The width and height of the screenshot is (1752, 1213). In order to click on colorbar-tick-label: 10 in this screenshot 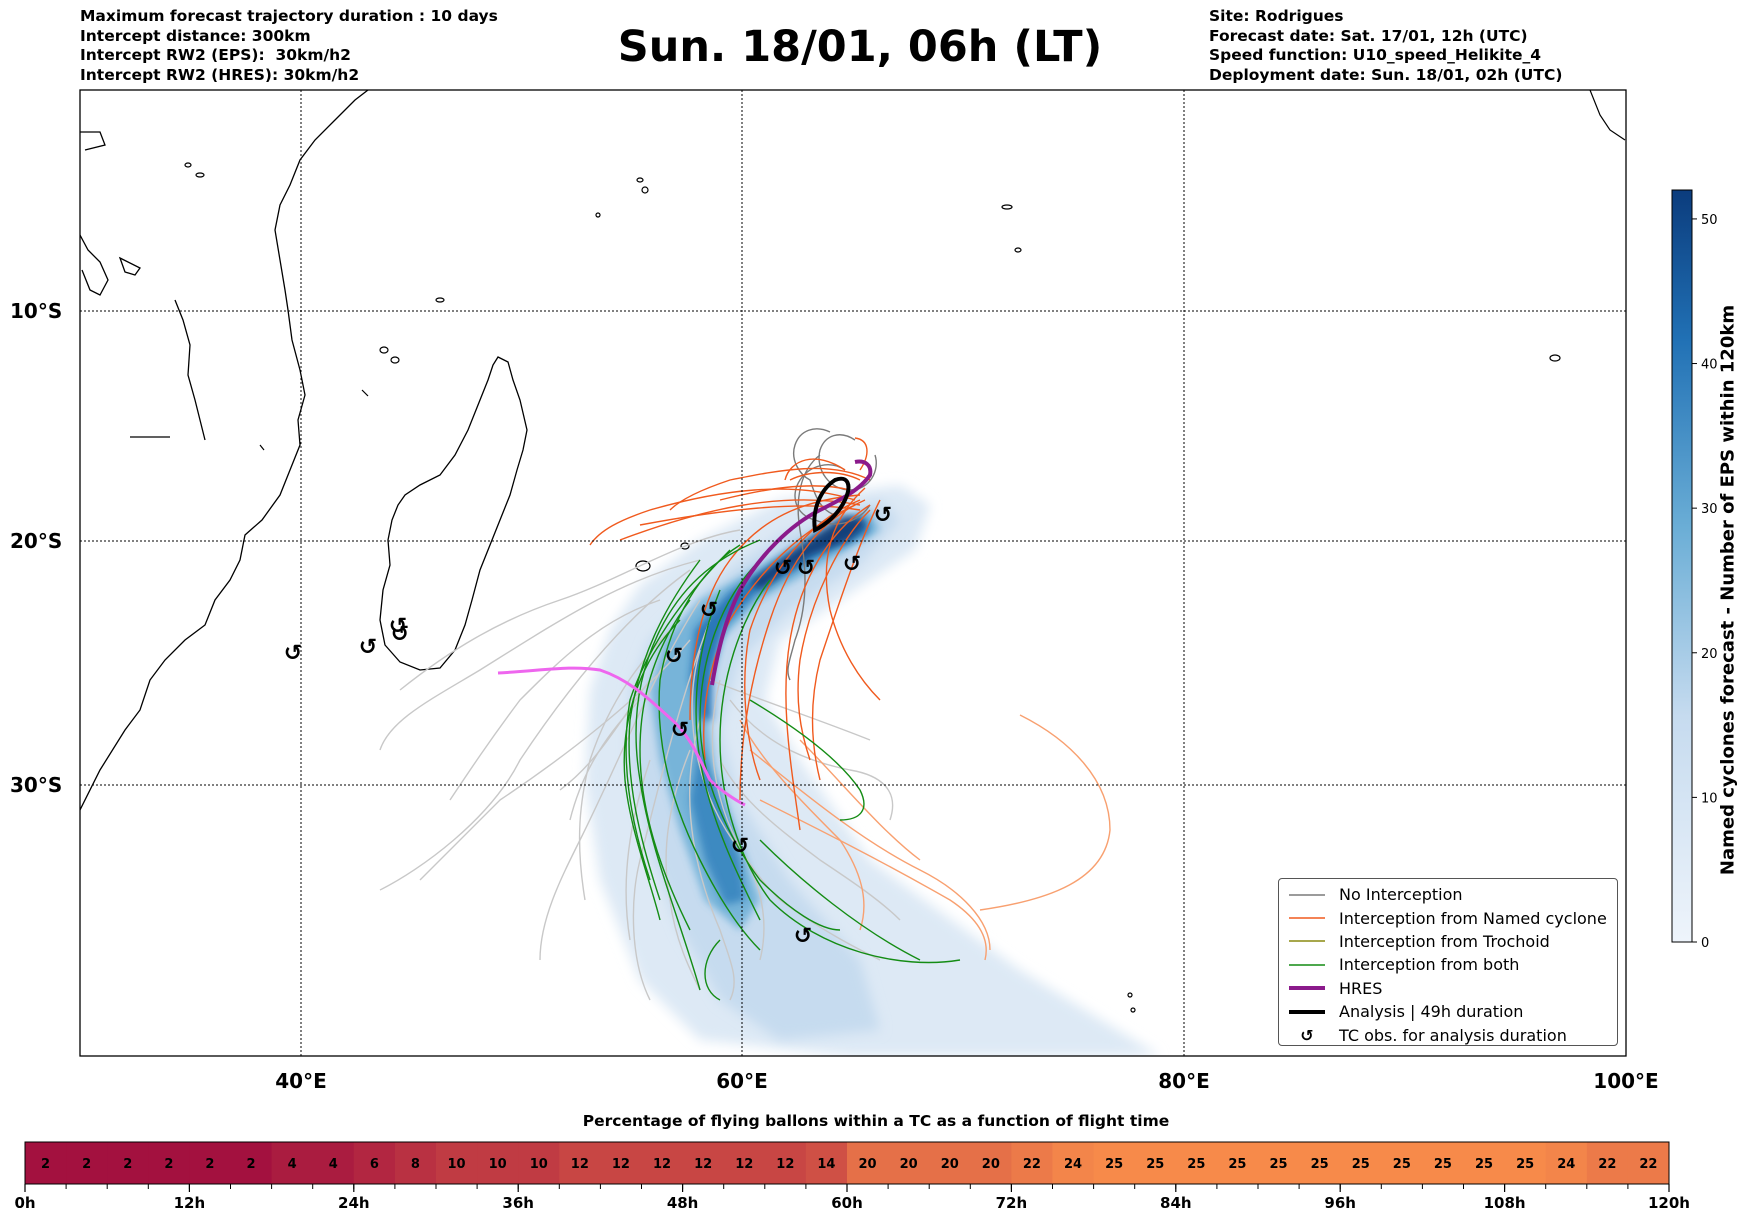, I will do `click(1709, 798)`.